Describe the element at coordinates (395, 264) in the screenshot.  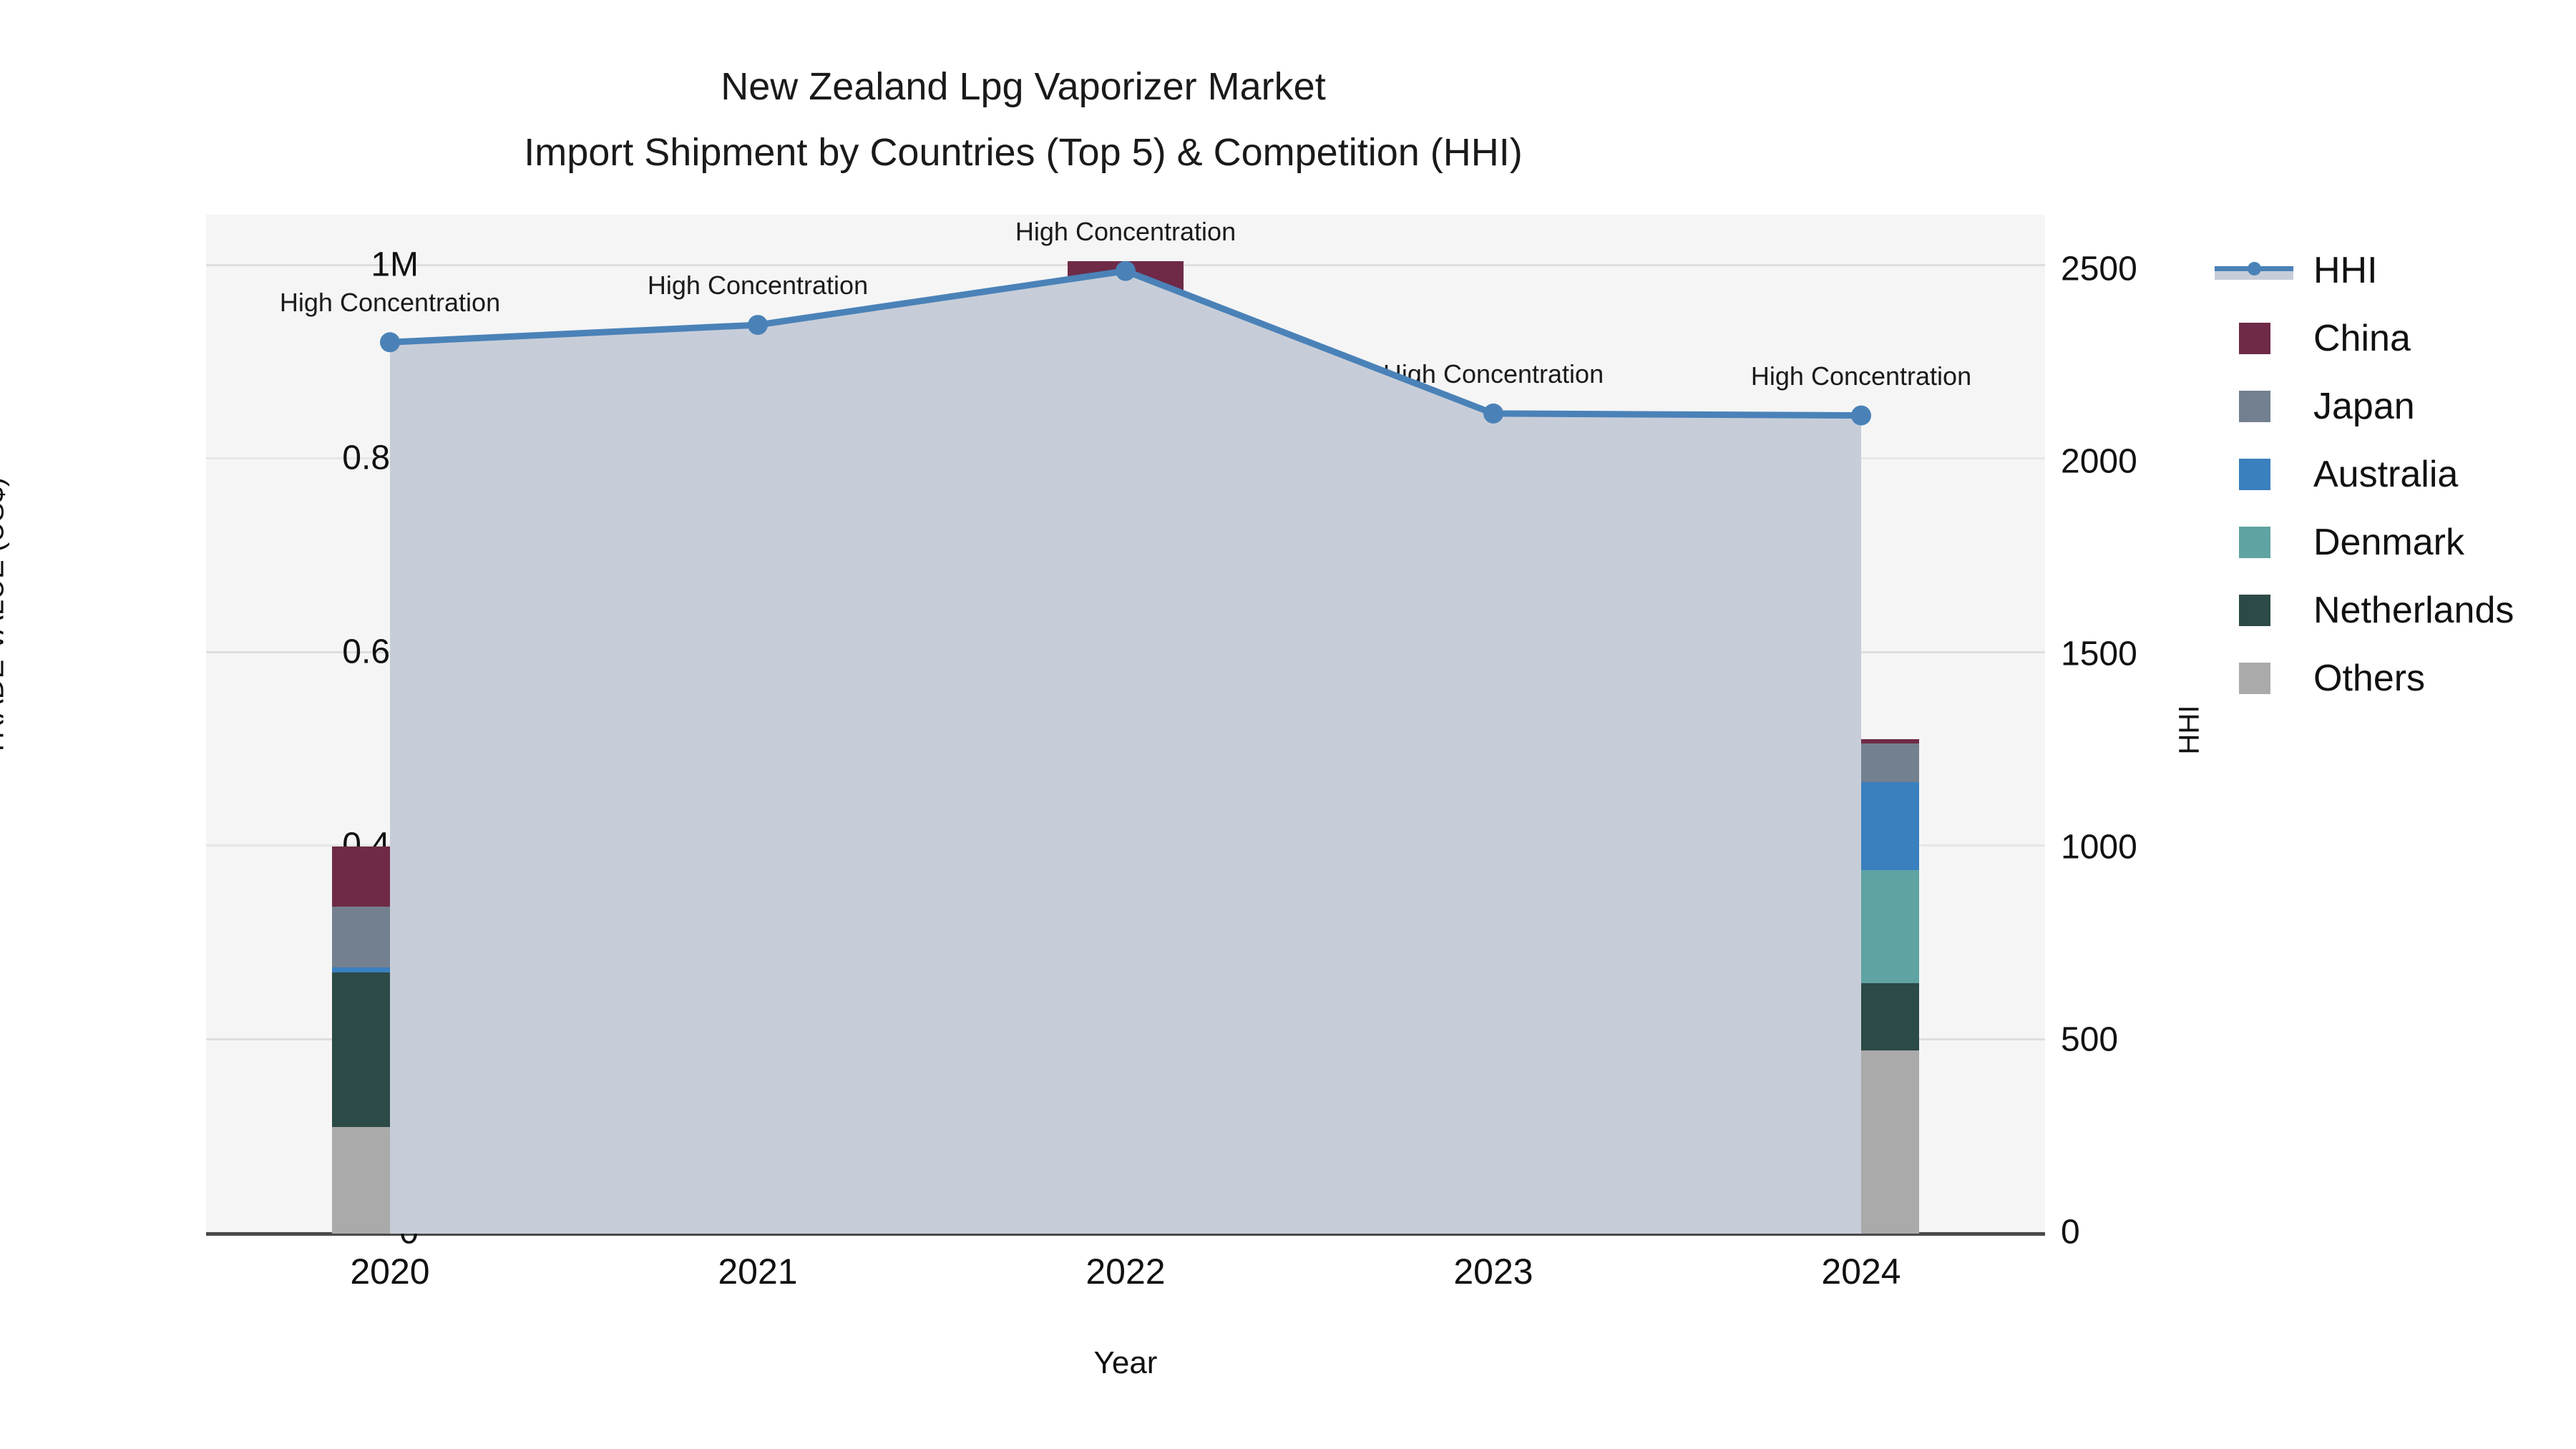
I see `y-axis-left-tick: 1M` at that location.